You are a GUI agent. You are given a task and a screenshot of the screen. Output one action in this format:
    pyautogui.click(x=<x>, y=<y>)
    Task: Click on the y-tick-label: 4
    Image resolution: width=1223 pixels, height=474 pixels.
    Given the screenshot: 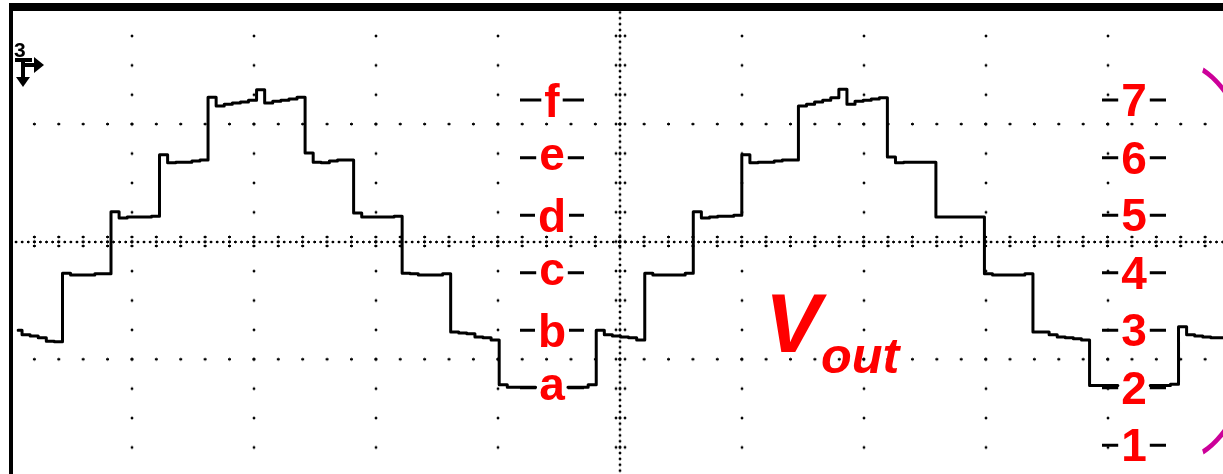 What is the action you would take?
    pyautogui.click(x=1134, y=272)
    